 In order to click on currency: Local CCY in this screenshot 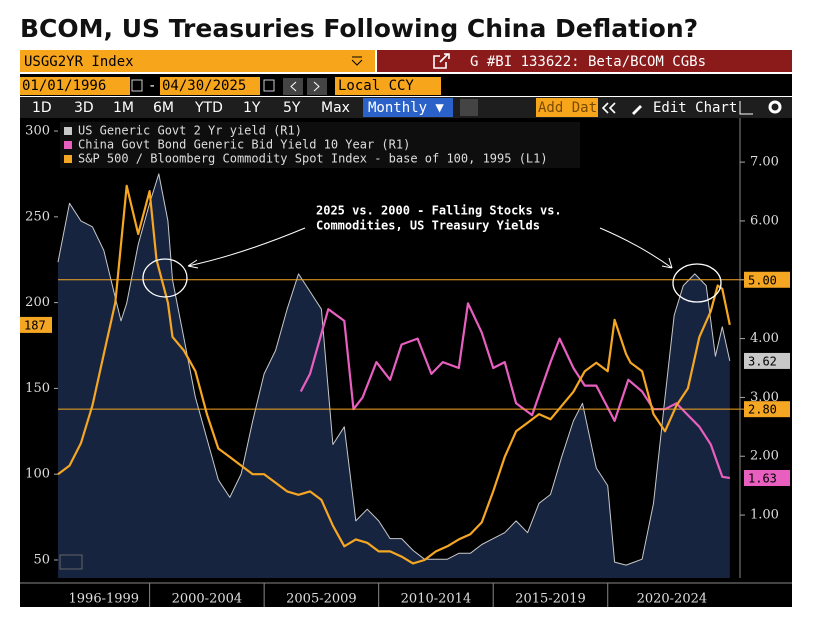, I will do `click(376, 86)`.